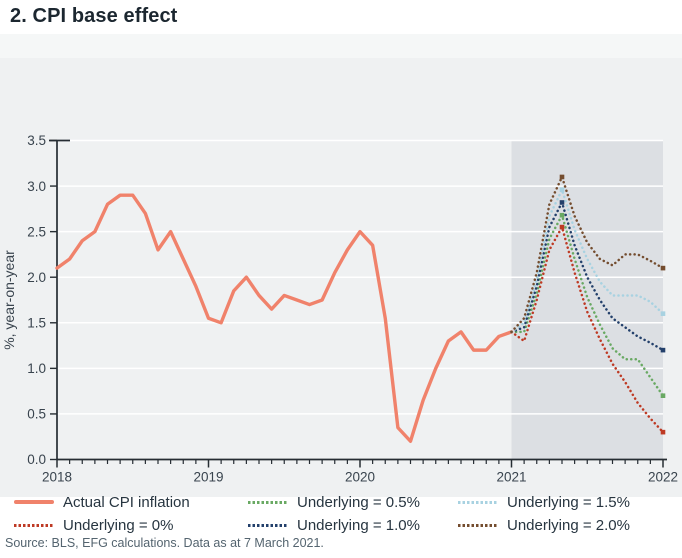  What do you see at coordinates (94, 16) in the screenshot?
I see `page-title: 2. CPI base effect` at bounding box center [94, 16].